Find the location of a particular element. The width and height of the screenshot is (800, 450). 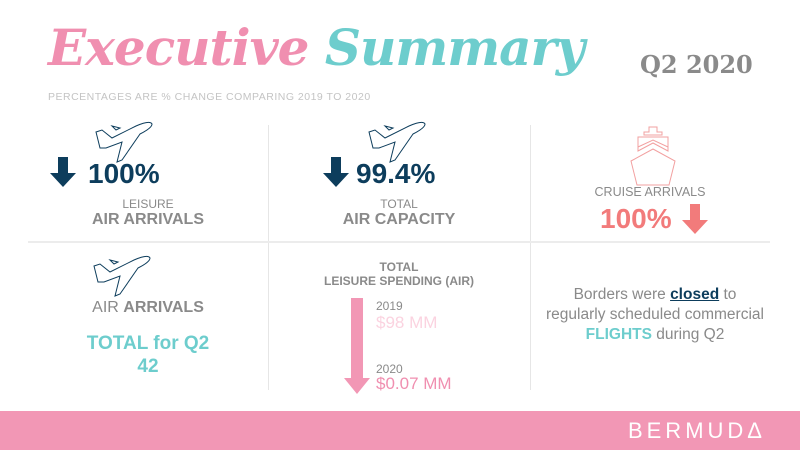

card-title: AIR ARRIVALS is located at coordinates (148, 219).